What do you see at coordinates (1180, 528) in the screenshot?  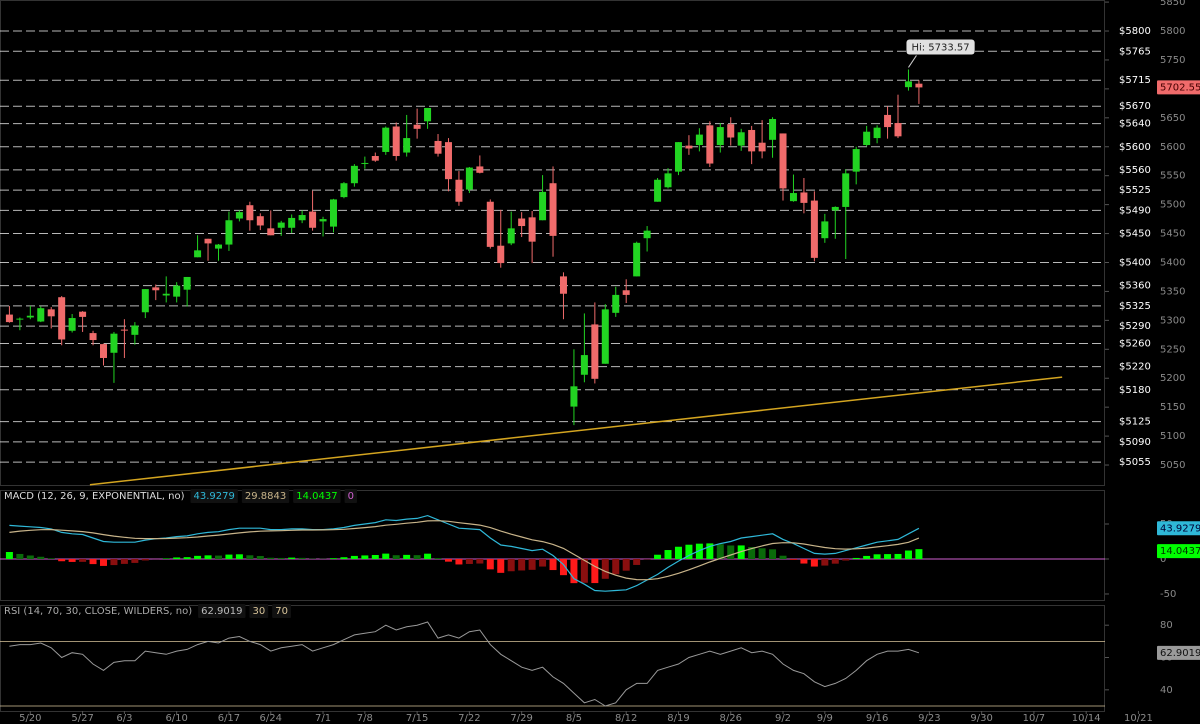 I see `macd-value-box: 43.9279` at bounding box center [1180, 528].